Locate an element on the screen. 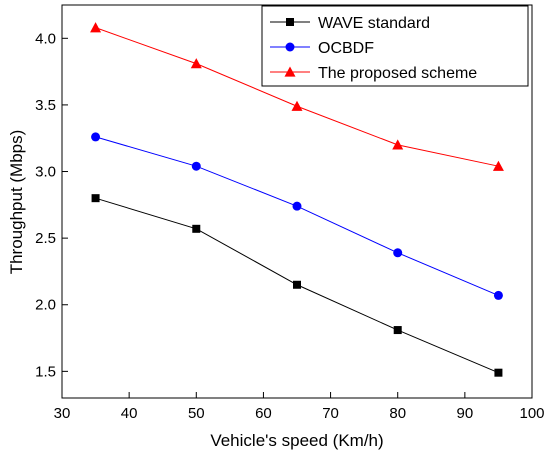  y-tick-label: 3.5 is located at coordinates (45, 105).